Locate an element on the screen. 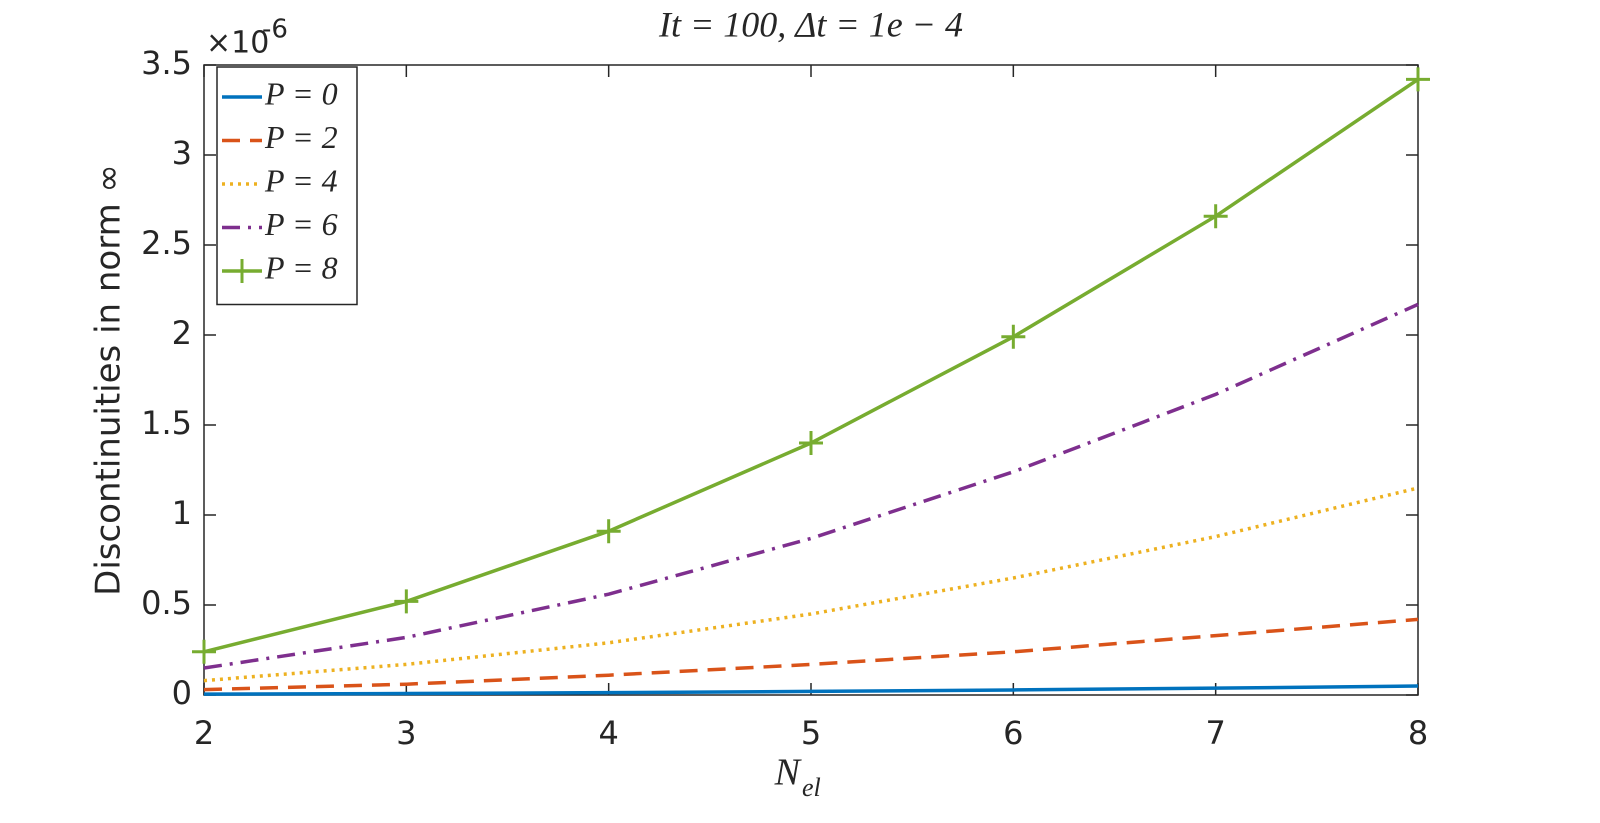 The height and width of the screenshot is (823, 1600). x-tick-label: 3 is located at coordinates (406, 733).